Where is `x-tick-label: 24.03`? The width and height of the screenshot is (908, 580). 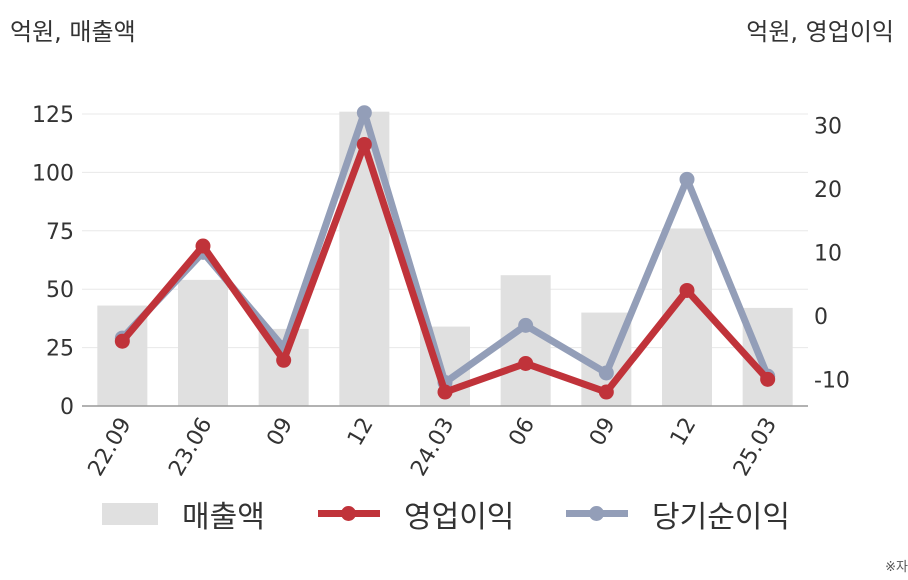 x-tick-label: 24.03 is located at coordinates (432, 447).